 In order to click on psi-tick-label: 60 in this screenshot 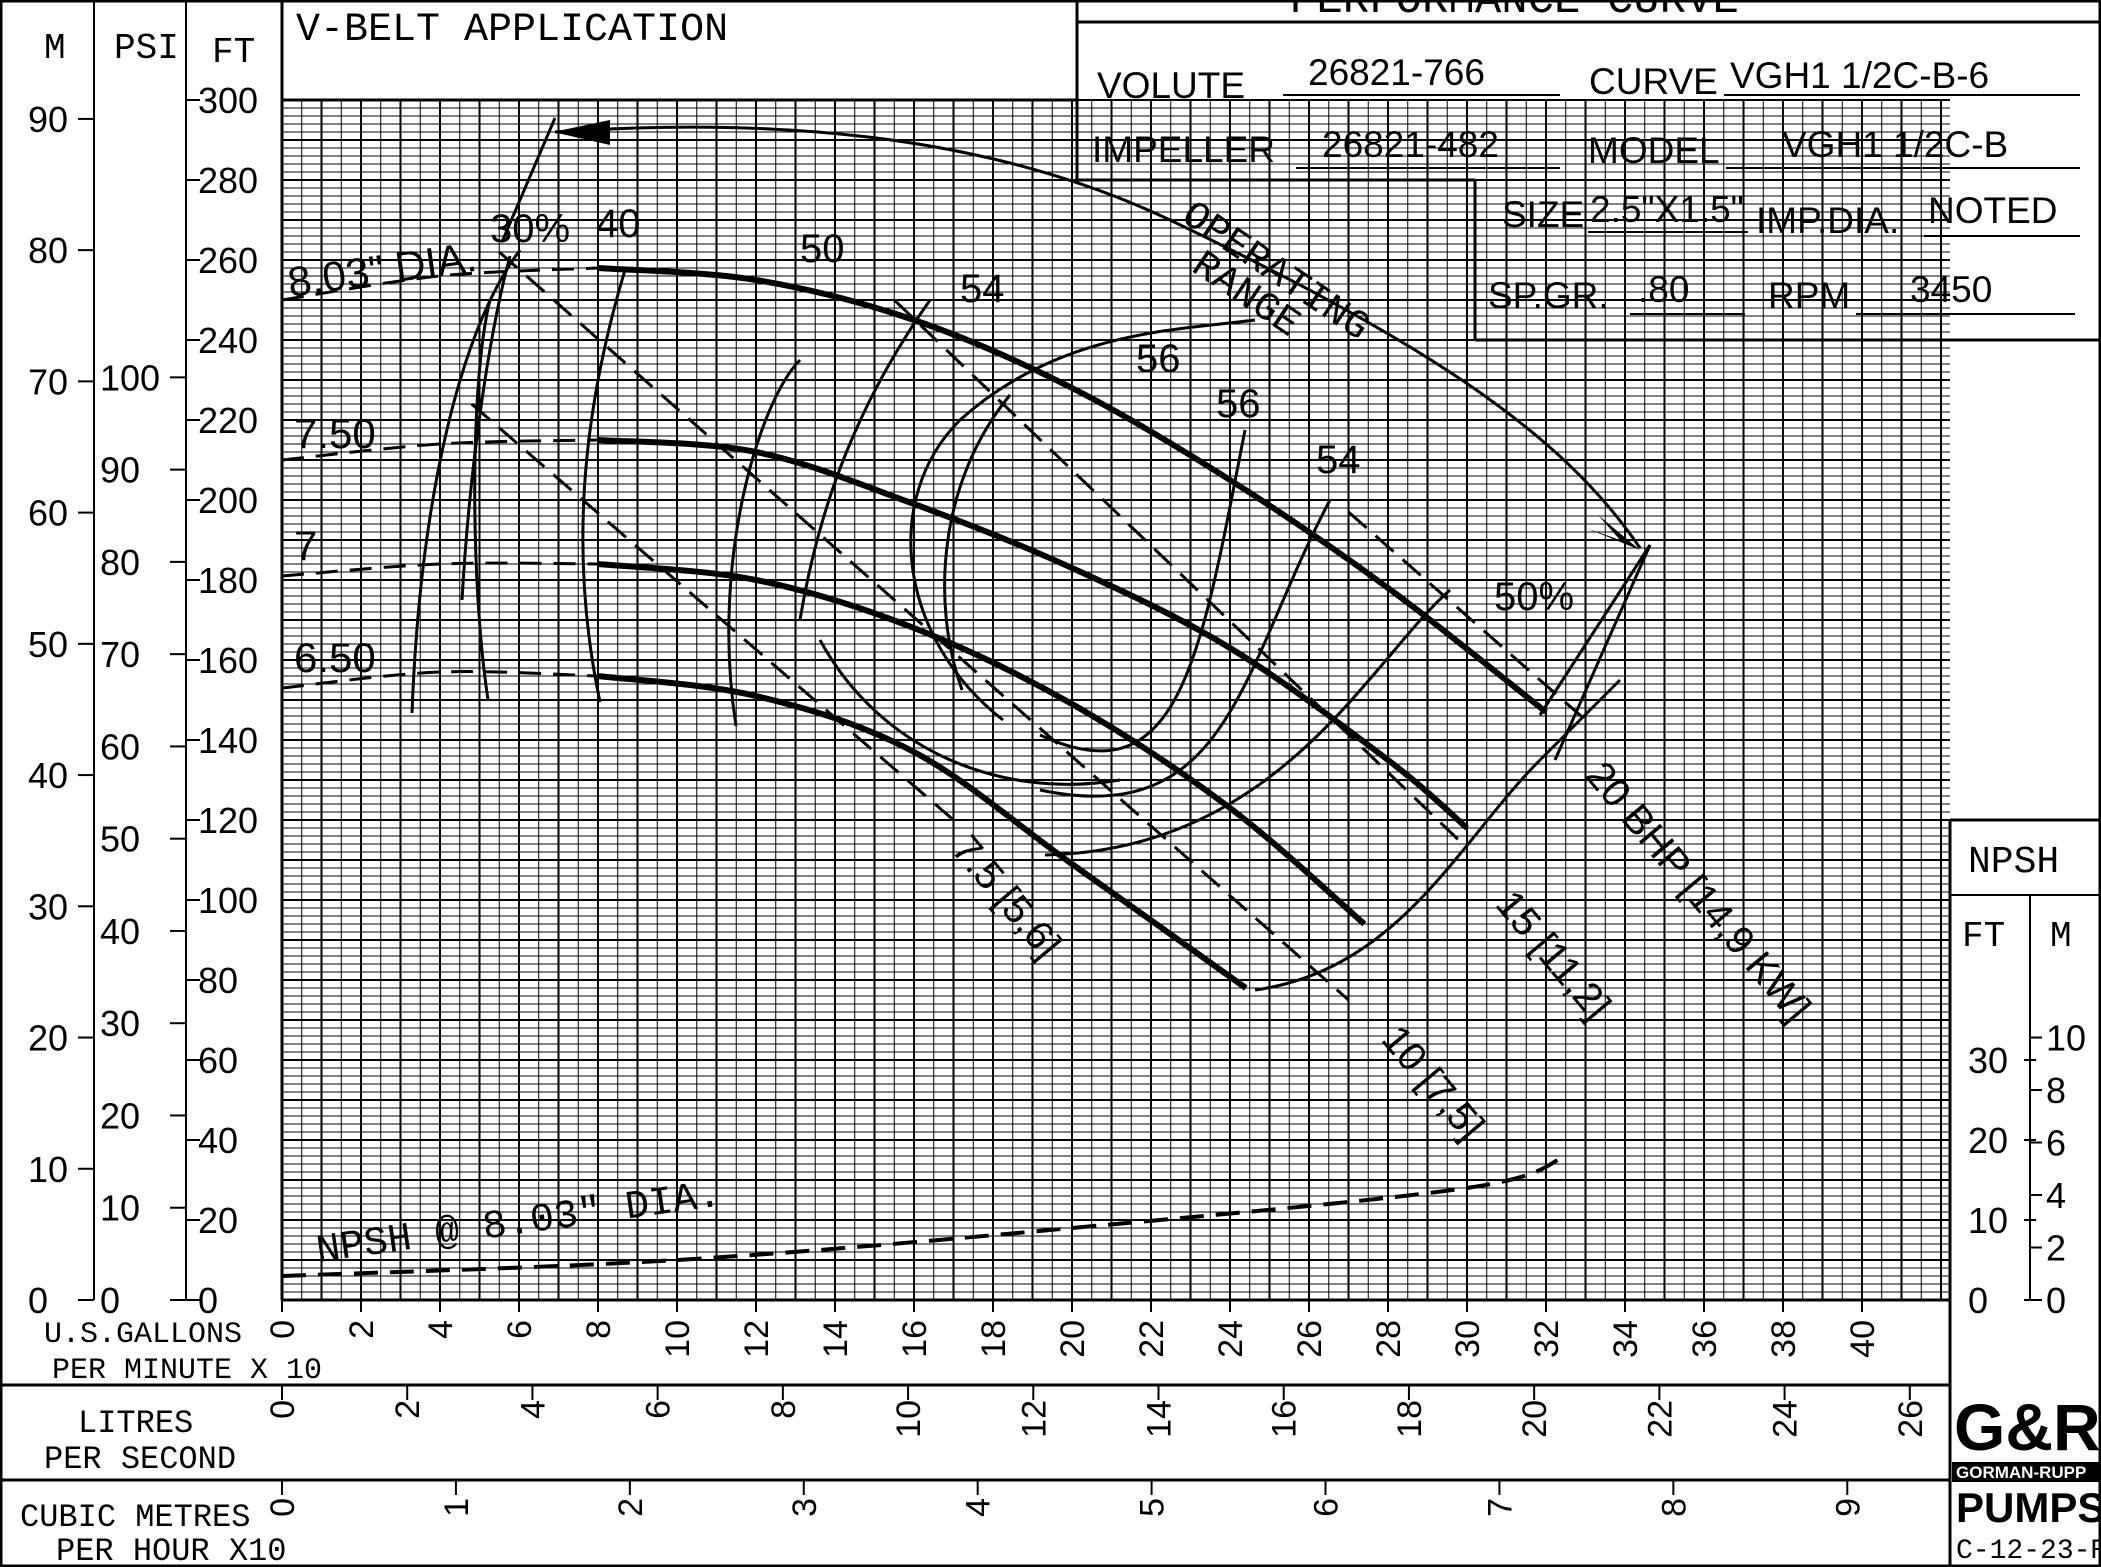, I will do `click(120, 746)`.